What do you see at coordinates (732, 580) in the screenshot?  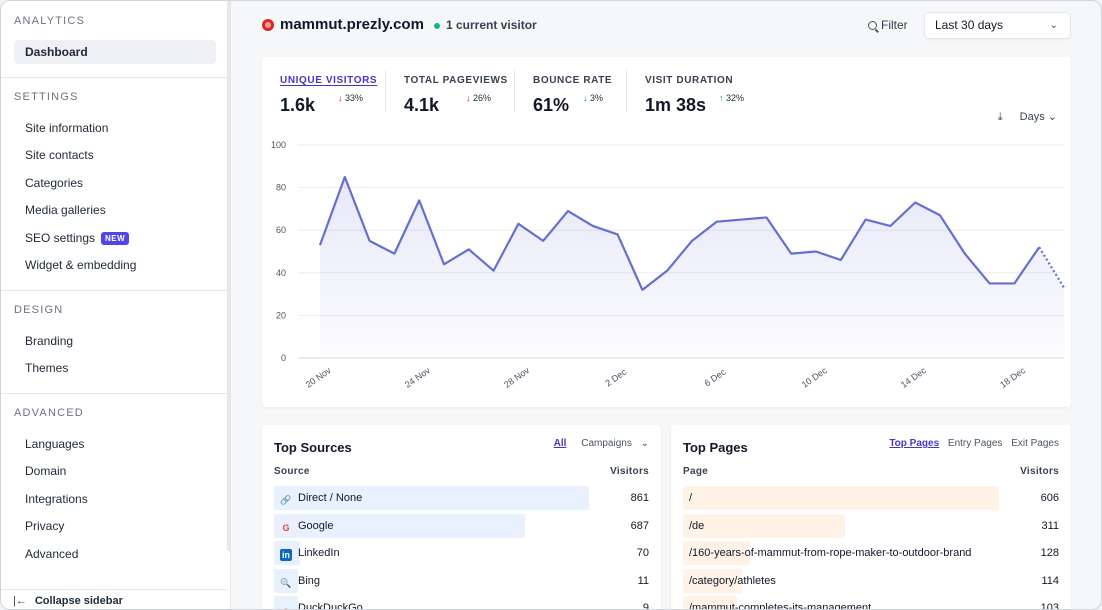 I see `row-label-text: /category/athletes` at bounding box center [732, 580].